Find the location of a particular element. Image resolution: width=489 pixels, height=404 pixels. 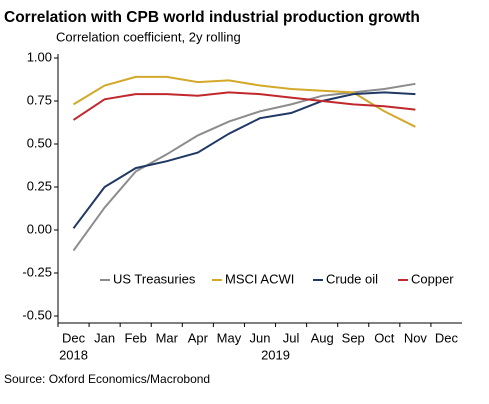

legend-label: MSCI ACWI is located at coordinates (259, 278).